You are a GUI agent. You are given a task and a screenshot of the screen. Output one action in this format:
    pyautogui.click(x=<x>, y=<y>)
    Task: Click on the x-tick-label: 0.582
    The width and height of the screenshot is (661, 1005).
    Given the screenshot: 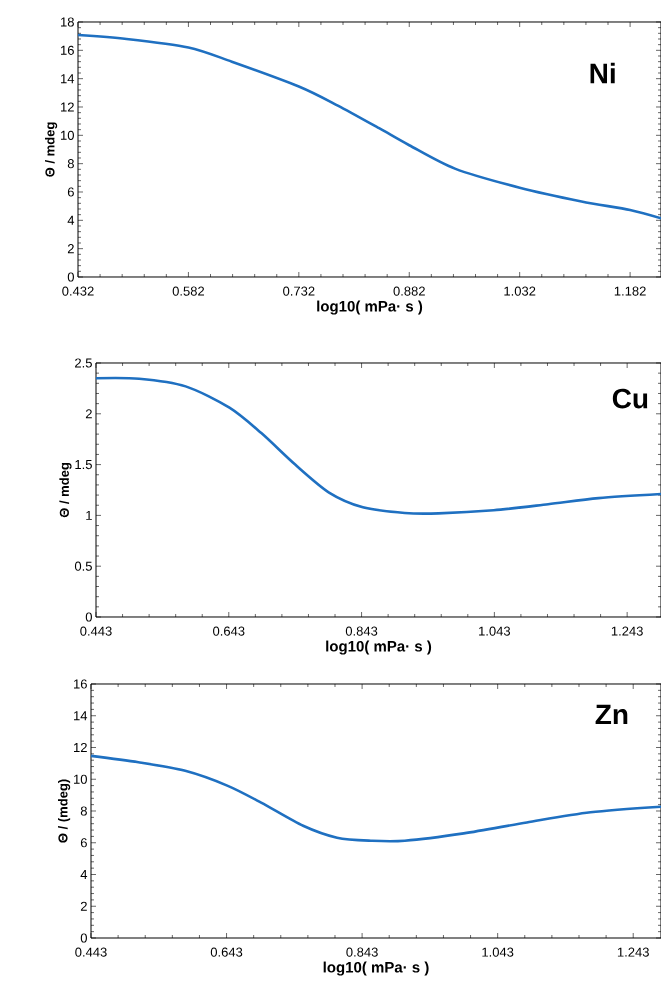 What is the action you would take?
    pyautogui.click(x=188, y=291)
    